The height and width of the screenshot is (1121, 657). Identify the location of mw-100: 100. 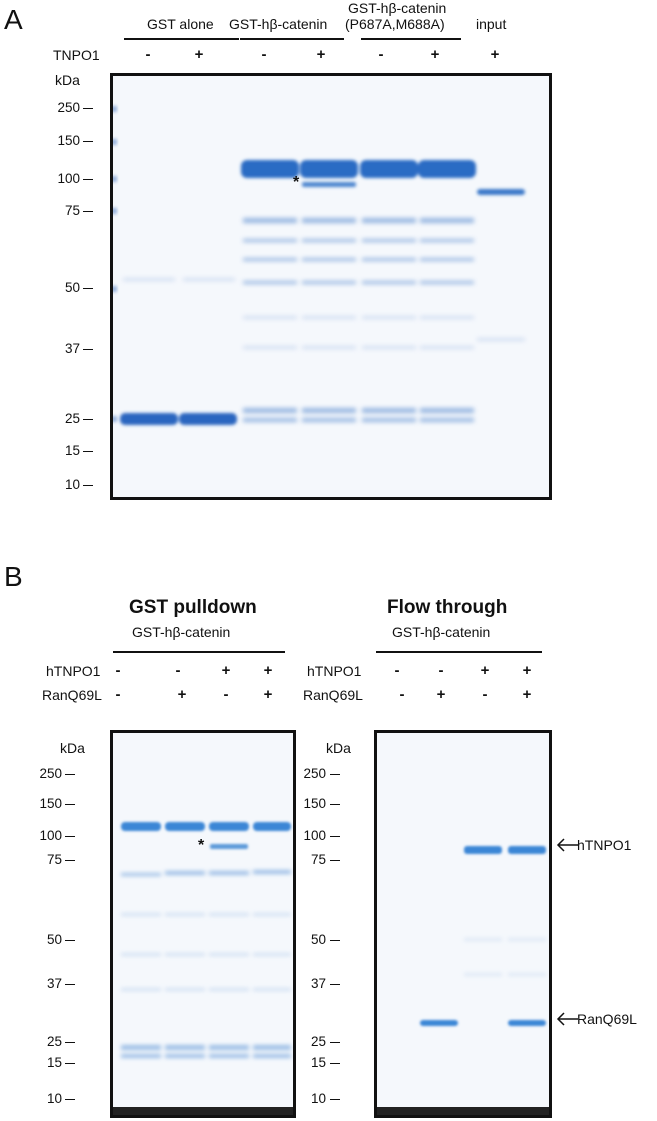
(68, 178).